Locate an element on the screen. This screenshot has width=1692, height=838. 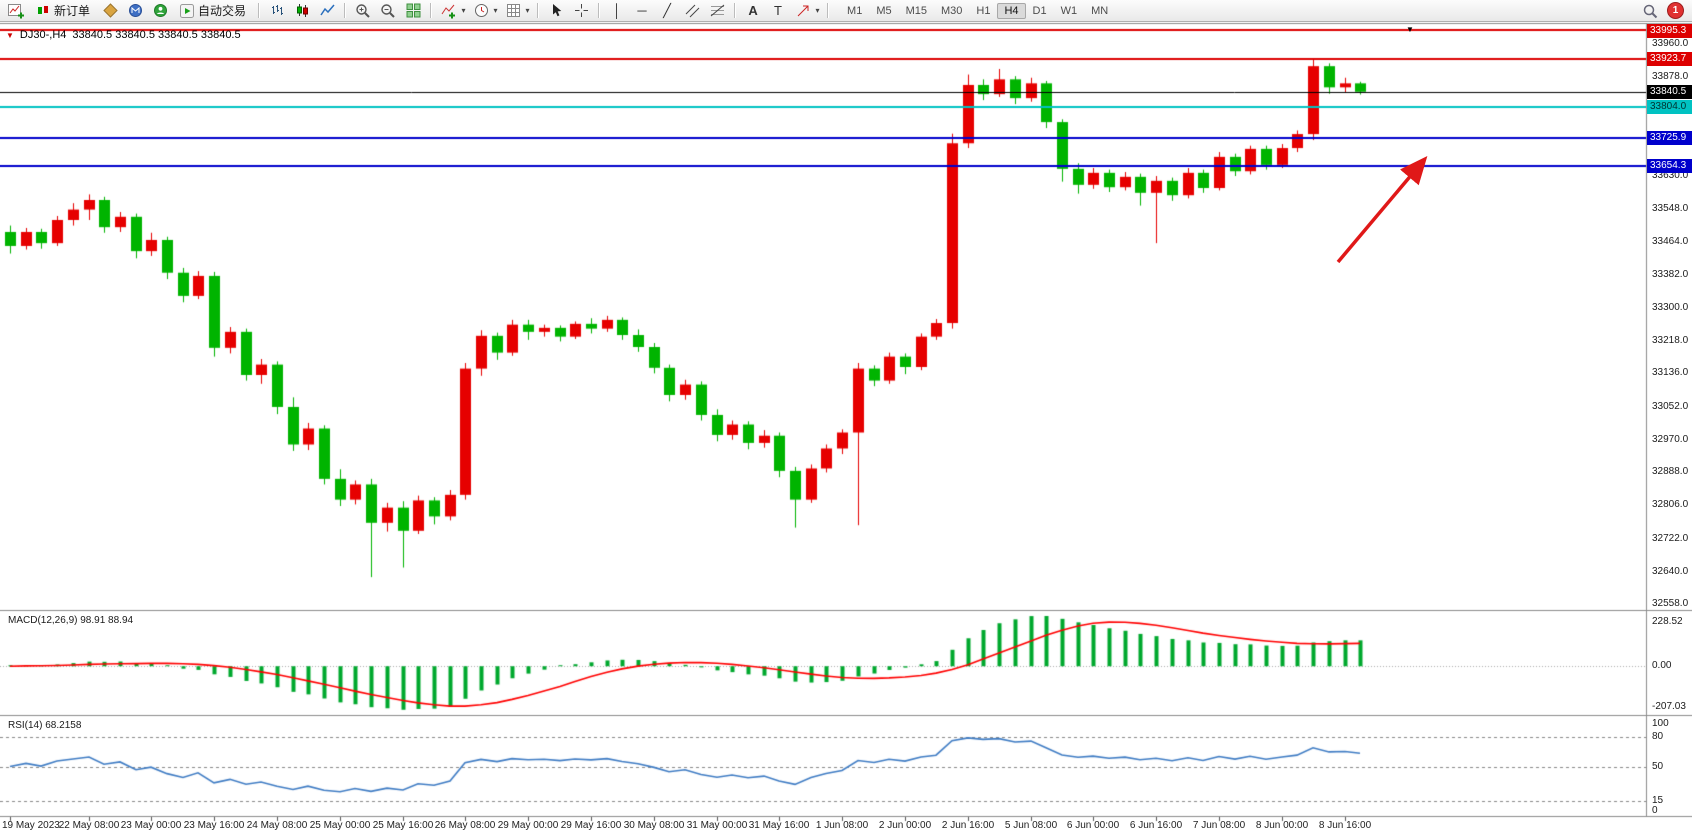
line-chart-type-button is located at coordinates (327, 11).